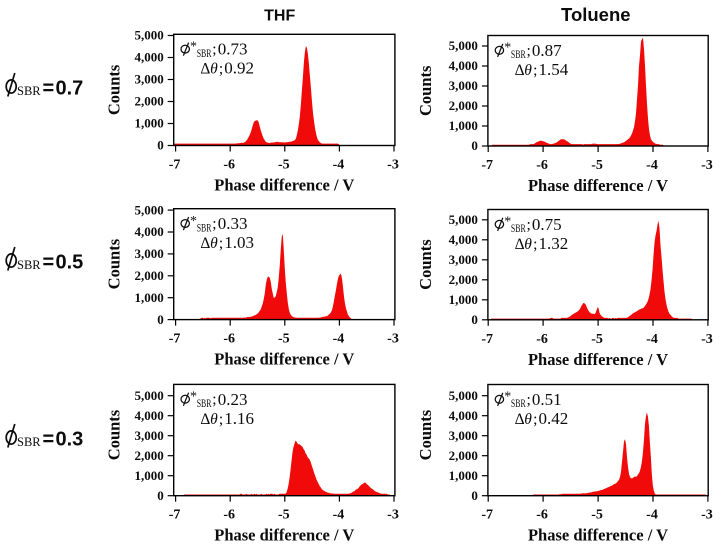  What do you see at coordinates (596, 14) in the screenshot?
I see `svg-text: Toluene` at bounding box center [596, 14].